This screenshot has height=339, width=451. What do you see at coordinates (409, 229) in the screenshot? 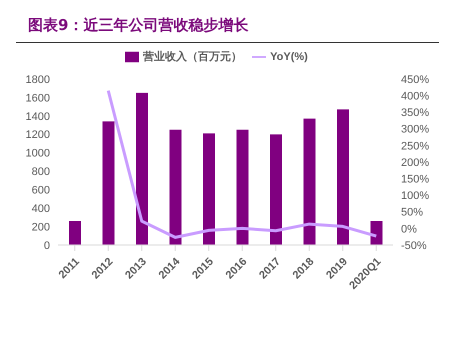
I see `y2-tick-label: 0%` at bounding box center [409, 229].